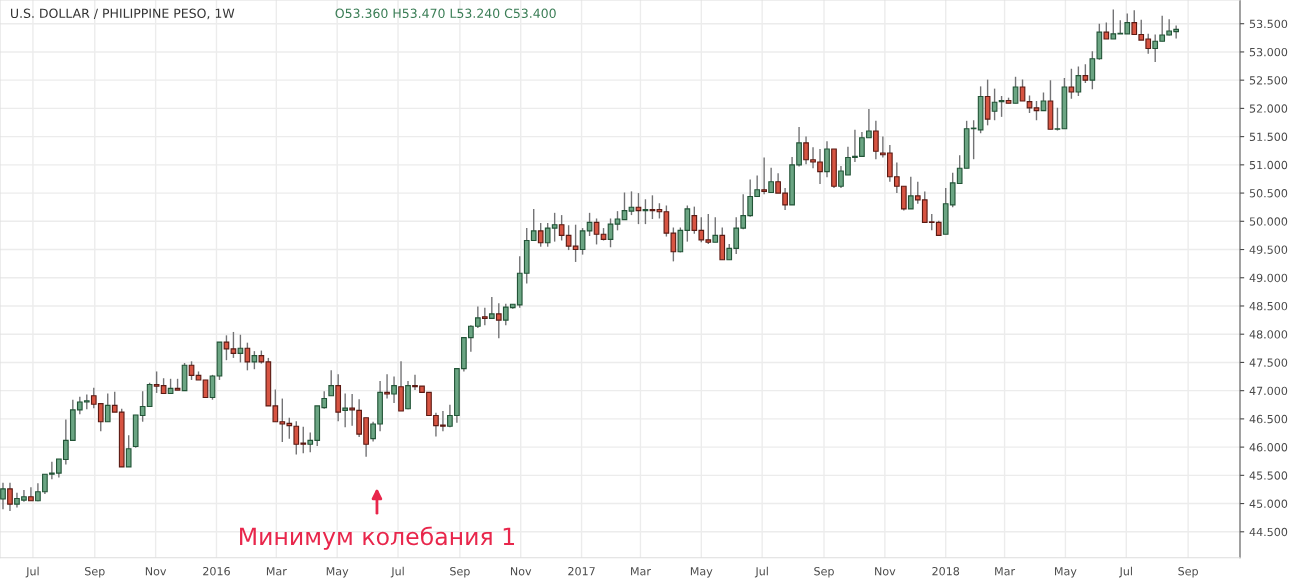  What do you see at coordinates (1268, 52) in the screenshot?
I see `y-tick-label: 53.000` at bounding box center [1268, 52].